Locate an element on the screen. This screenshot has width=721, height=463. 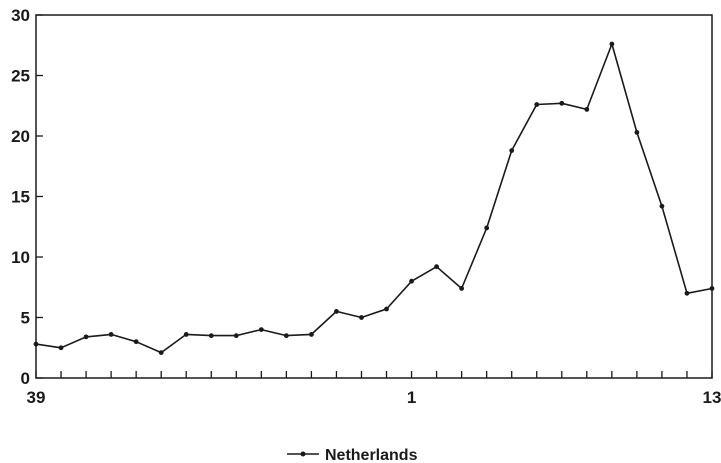
legend: Netherlands is located at coordinates (352, 455).